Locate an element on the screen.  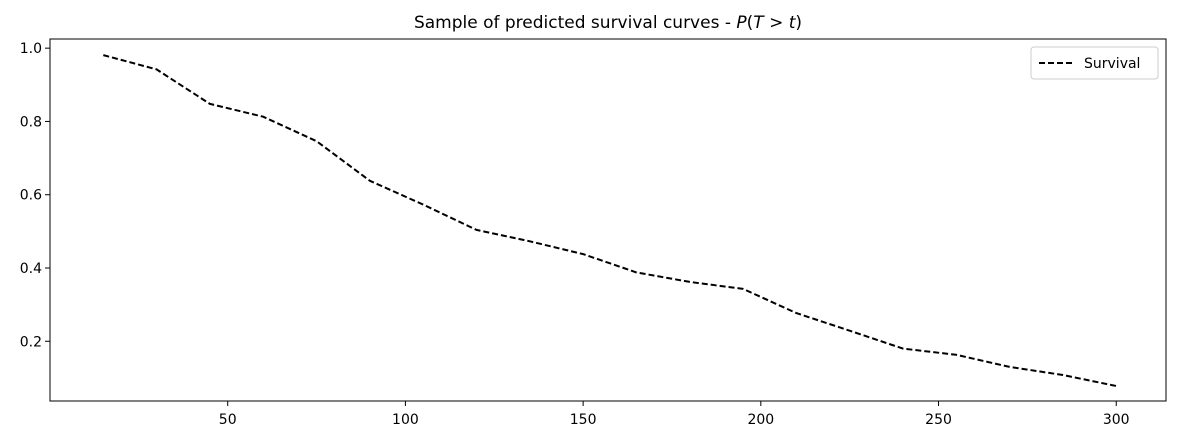
x-tick-label: 250 is located at coordinates (938, 420).